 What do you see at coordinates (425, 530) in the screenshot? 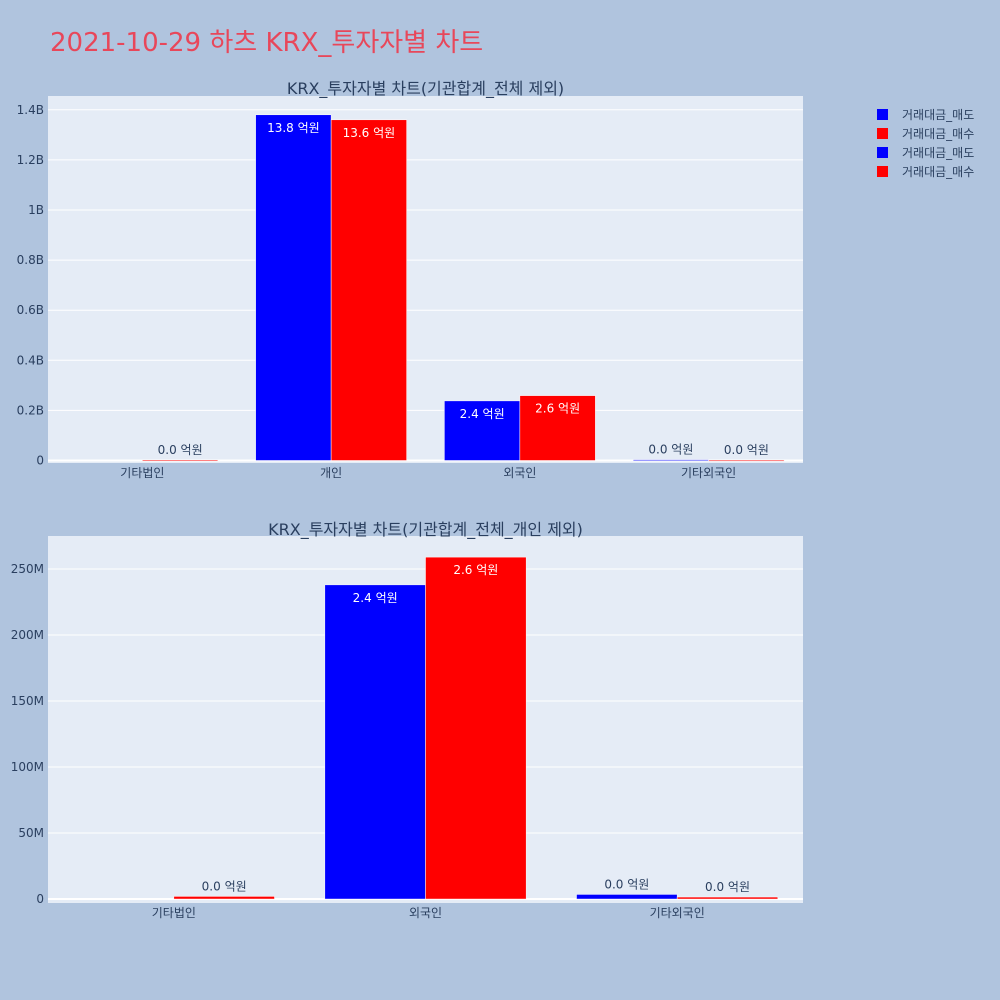
I see `chart-title: KRX_투자자별 차트(기관합계_전체_개인 제외)` at bounding box center [425, 530].